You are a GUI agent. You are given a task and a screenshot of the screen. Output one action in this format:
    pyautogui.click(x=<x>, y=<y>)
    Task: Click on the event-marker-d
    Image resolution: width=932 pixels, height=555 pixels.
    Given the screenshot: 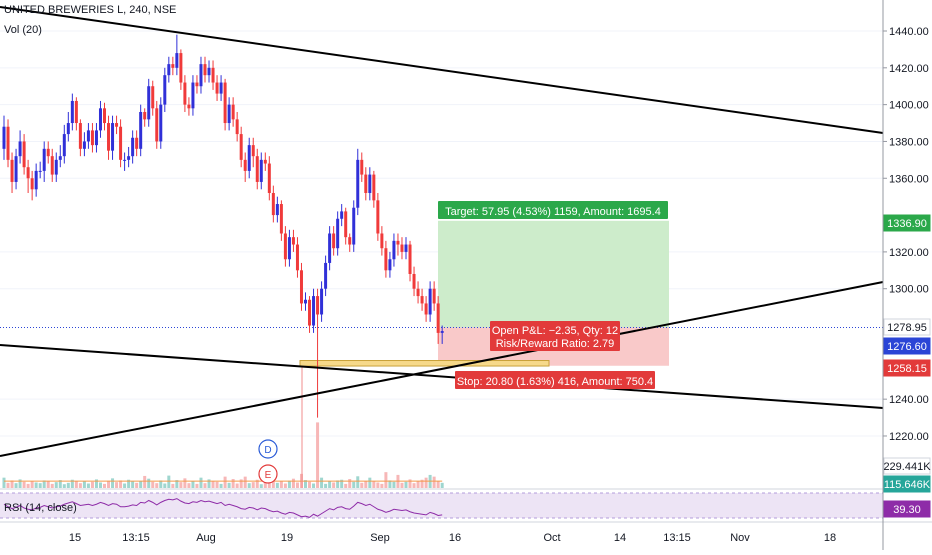 What is the action you would take?
    pyautogui.click(x=268, y=449)
    